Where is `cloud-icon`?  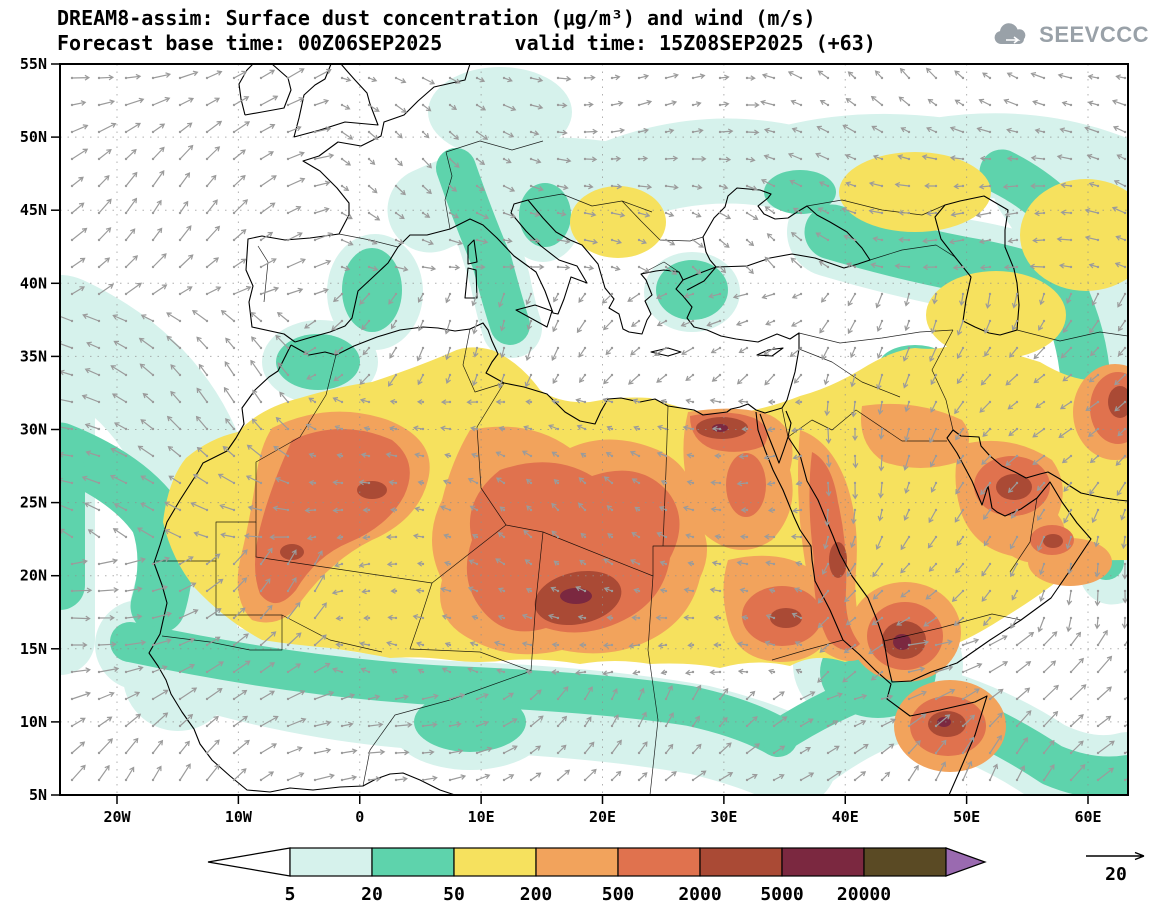 cloud-icon is located at coordinates (1010, 33).